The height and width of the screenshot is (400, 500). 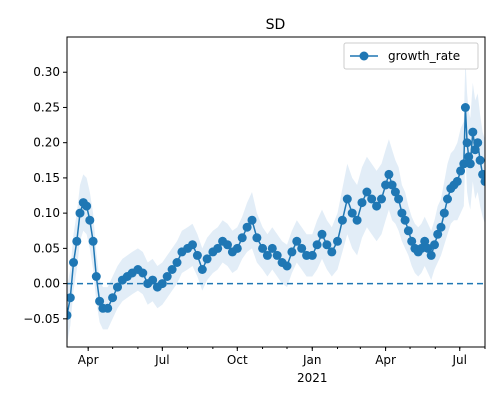 What do you see at coordinates (46, 107) in the screenshot?
I see `y-tick-label: 0.25` at bounding box center [46, 107].